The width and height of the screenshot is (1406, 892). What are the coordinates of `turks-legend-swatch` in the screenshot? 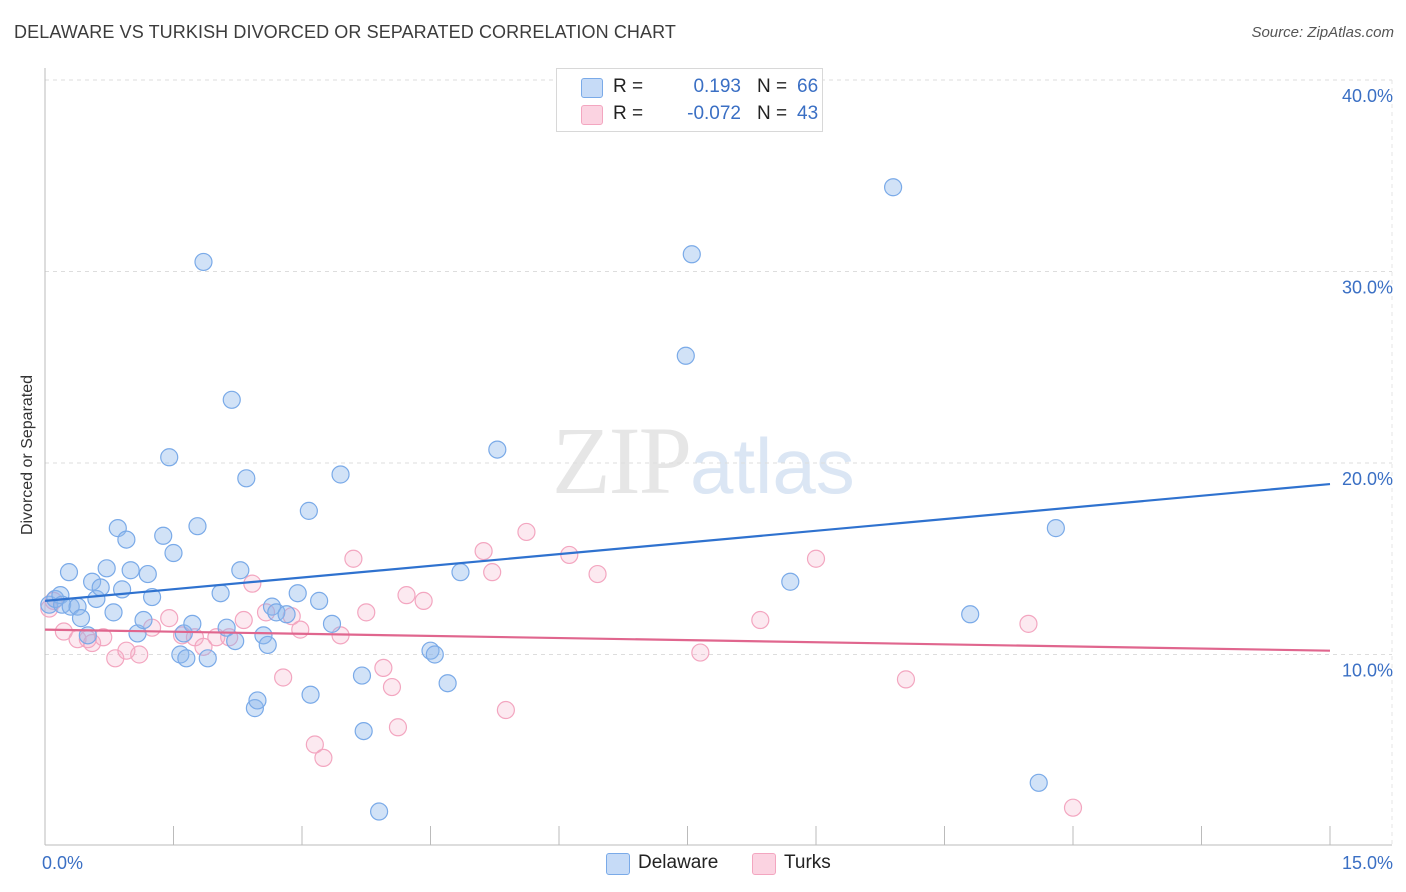 It's located at (764, 864).